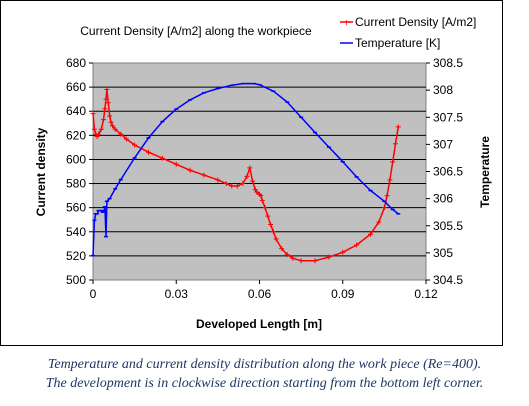  Describe the element at coordinates (397, 43) in the screenshot. I see `legend-label-temperature: Temperature [K]` at that location.